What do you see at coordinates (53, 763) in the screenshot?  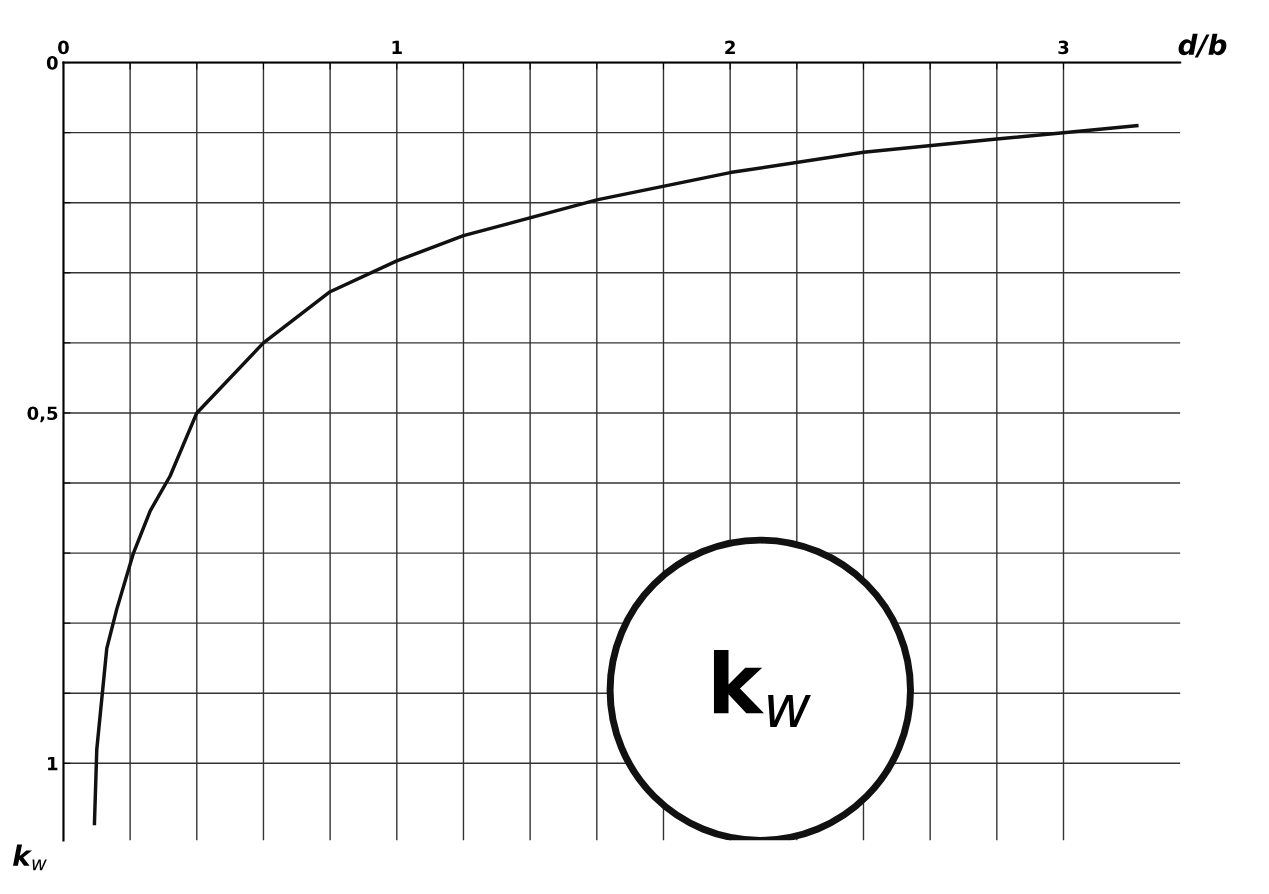 I see `y-tick-label: 1` at bounding box center [53, 763].